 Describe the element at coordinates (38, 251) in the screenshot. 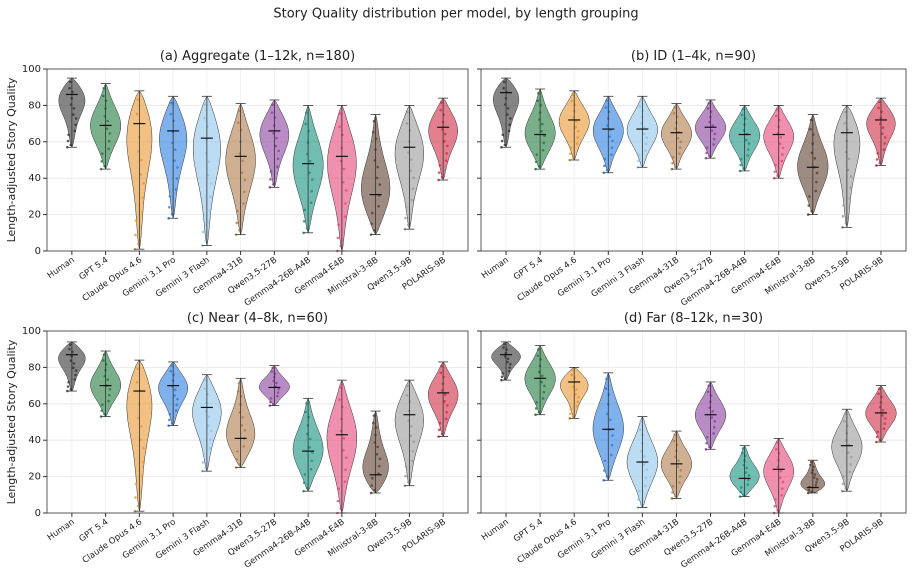

I see `y-tick-label: 0` at that location.